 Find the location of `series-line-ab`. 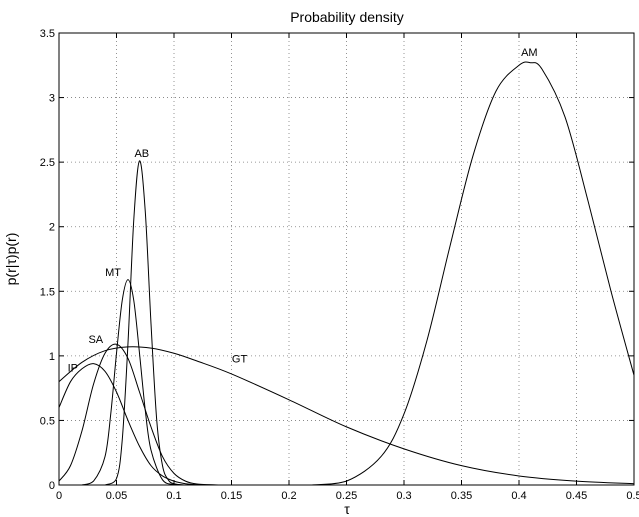

series-line-ab is located at coordinates (145, 323).